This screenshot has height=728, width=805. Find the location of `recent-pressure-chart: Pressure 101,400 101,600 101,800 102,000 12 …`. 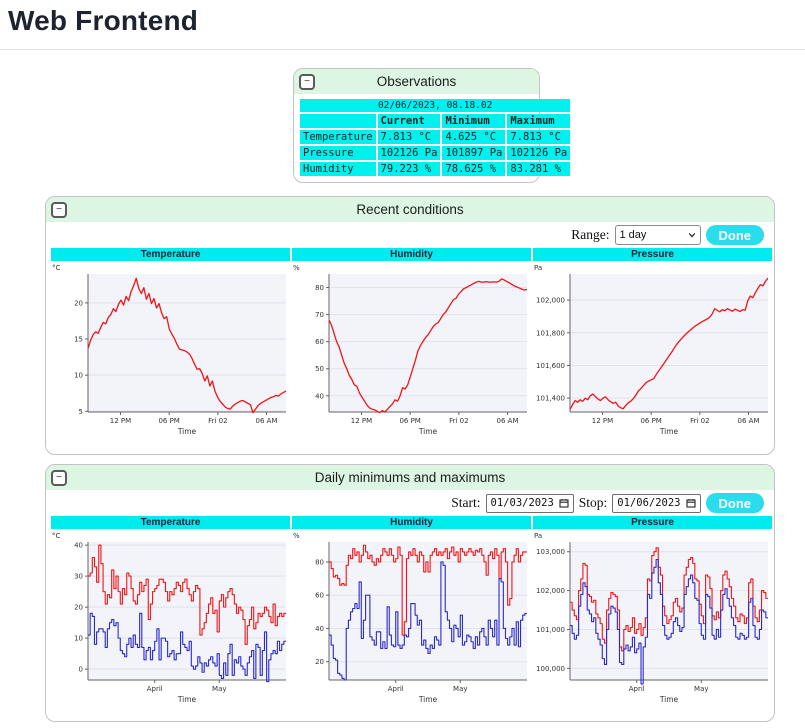

recent-pressure-chart: Pressure 101,400 101,600 101,800 102,000 12 … is located at coordinates (652, 343).